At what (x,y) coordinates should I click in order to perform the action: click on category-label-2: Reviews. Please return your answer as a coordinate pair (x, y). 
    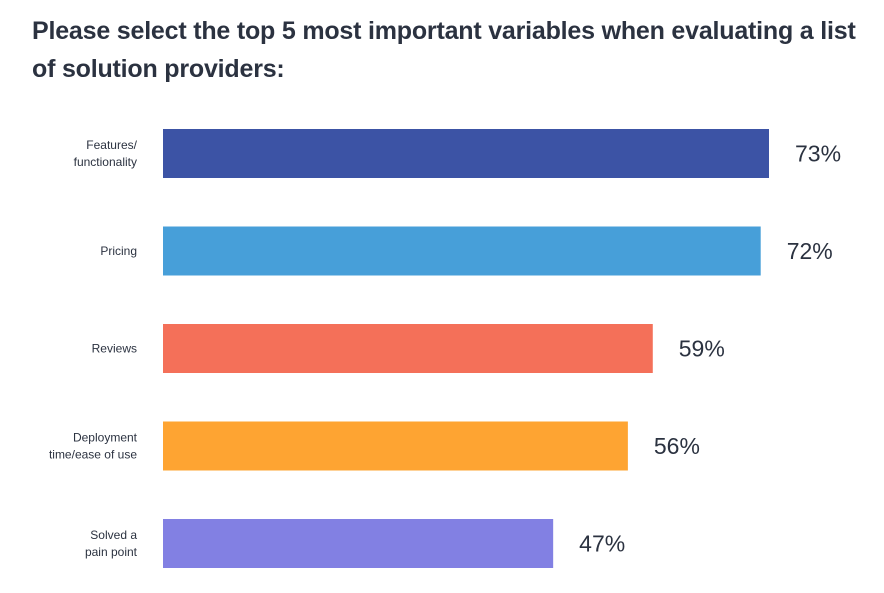
    Looking at the image, I should click on (114, 349).